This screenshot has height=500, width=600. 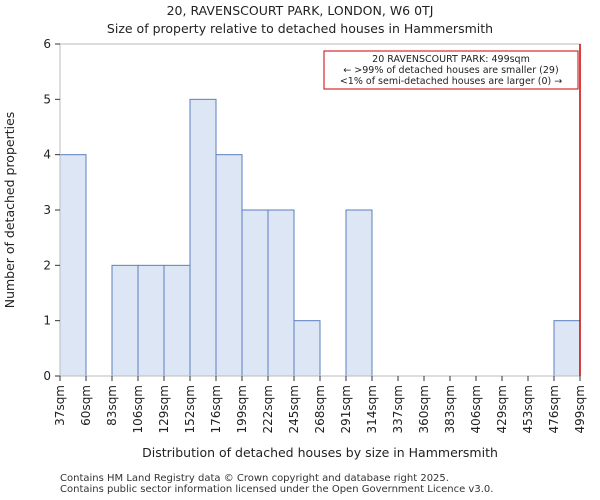 What do you see at coordinates (86, 405) in the screenshot?
I see `x-tick-label: 60sqm` at bounding box center [86, 405].